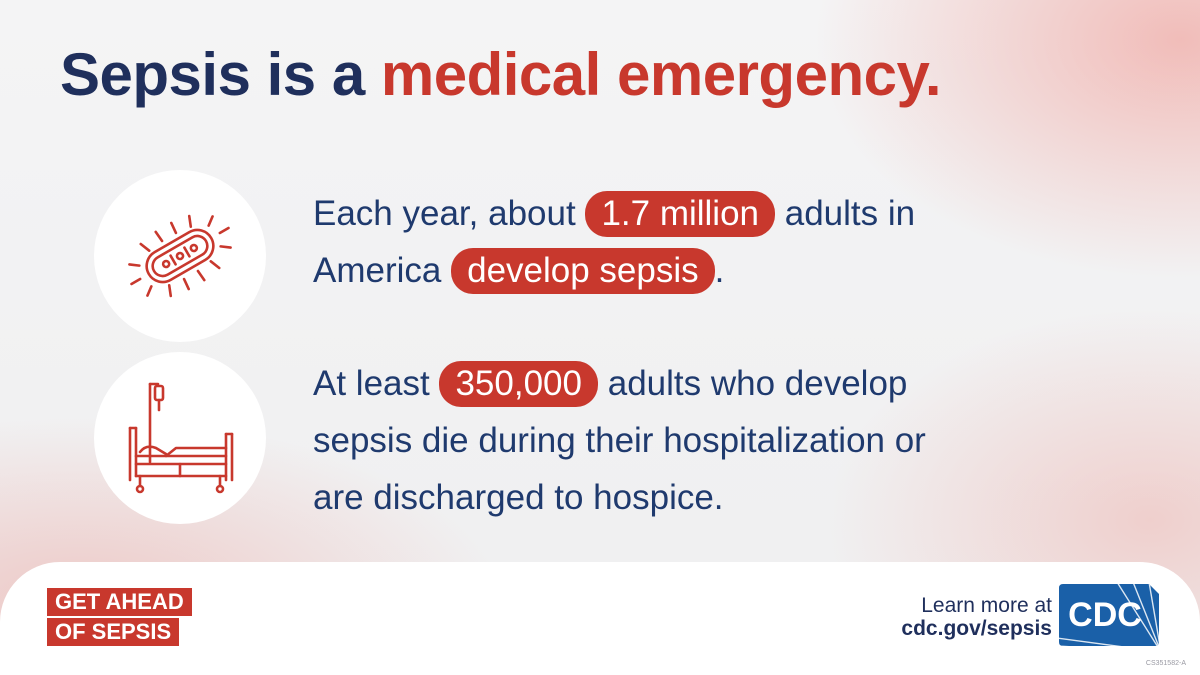  I want to click on stat-2-line-1: At least 350,000 adults who develop, so click(610, 384).